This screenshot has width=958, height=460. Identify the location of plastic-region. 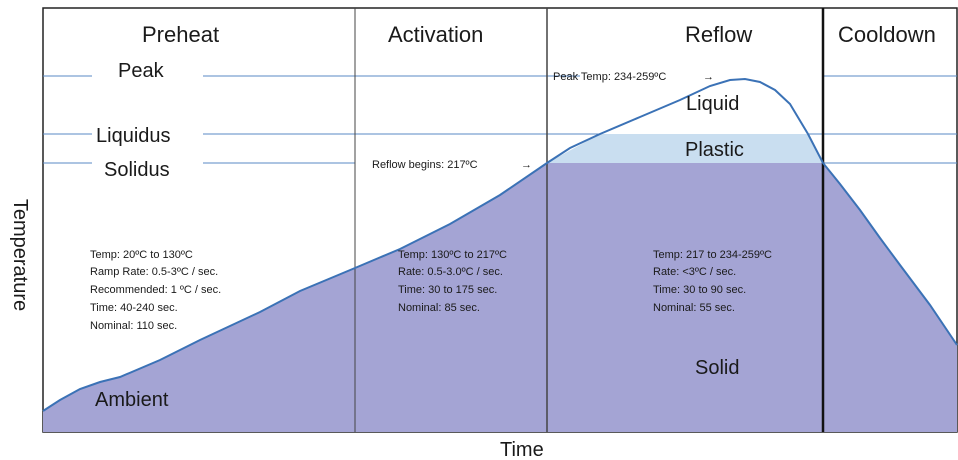
(685, 148).